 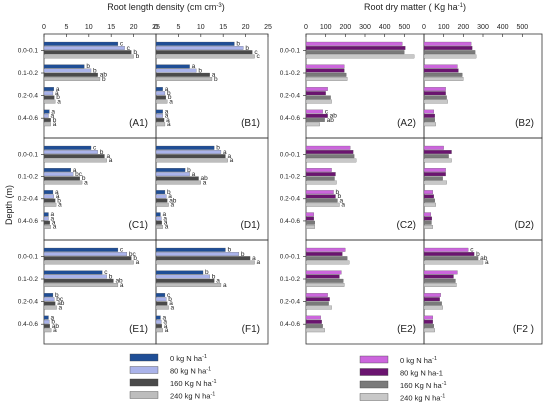 What do you see at coordinates (193, 383) in the screenshot?
I see `legend-label: 160 Kg N ha-1` at bounding box center [193, 383].